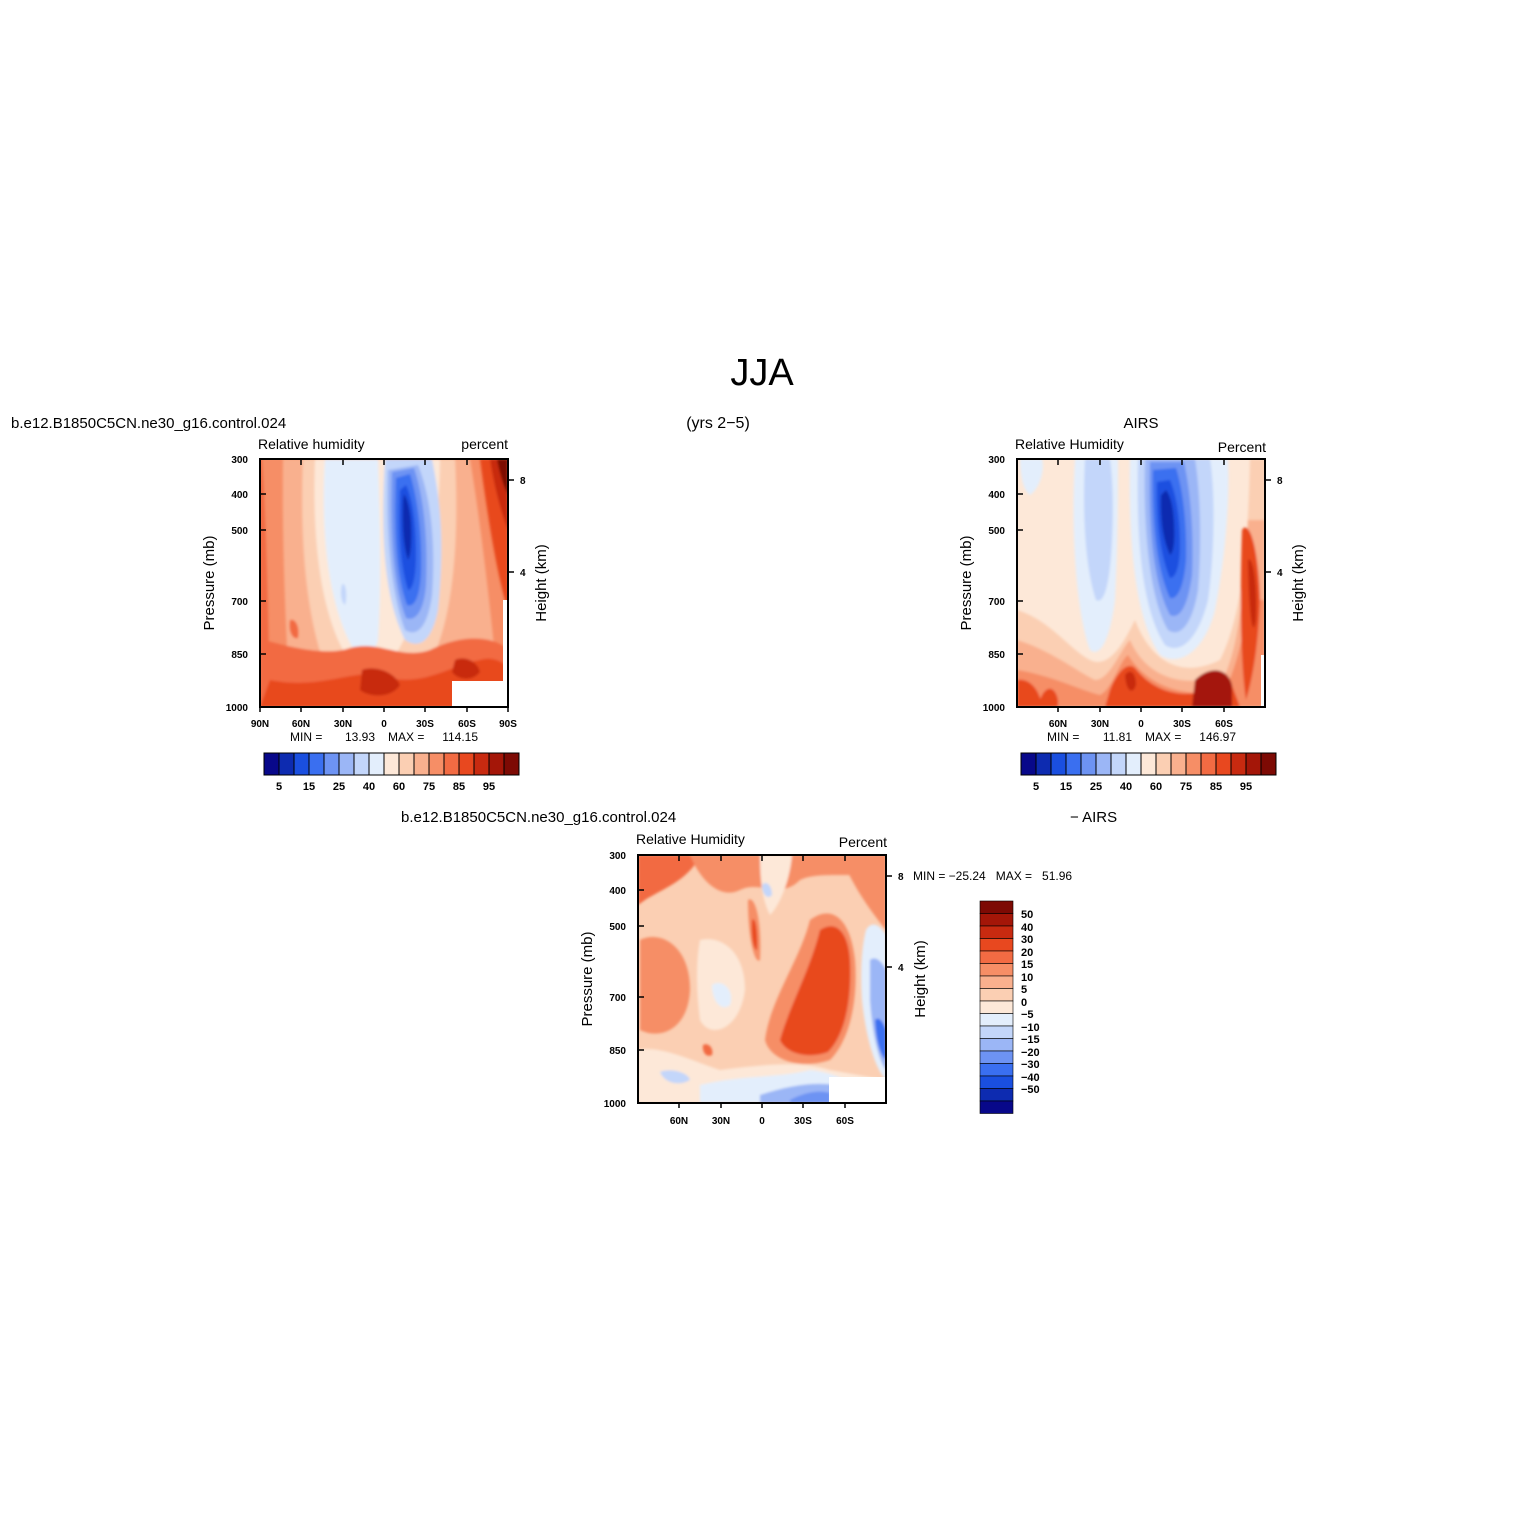 The image size is (1525, 1525). I want to click on panel-airs-min-value: 11.81, so click(1117, 737).